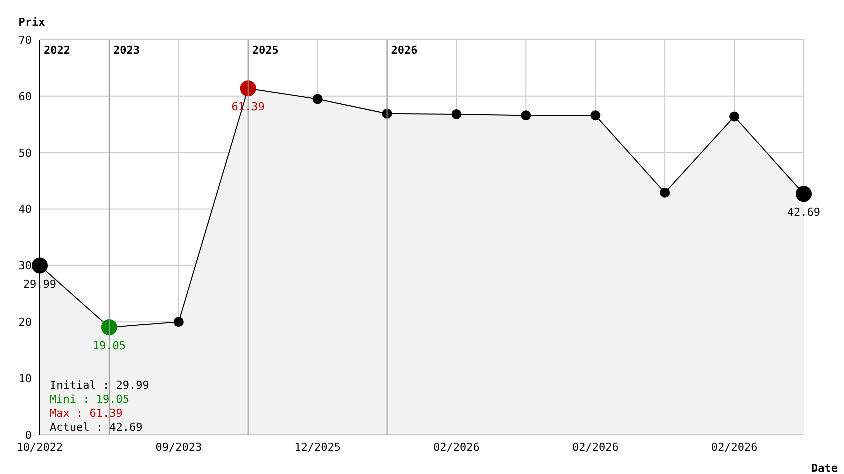  What do you see at coordinates (40, 447) in the screenshot?
I see `x-tick-label: 10/2022` at bounding box center [40, 447].